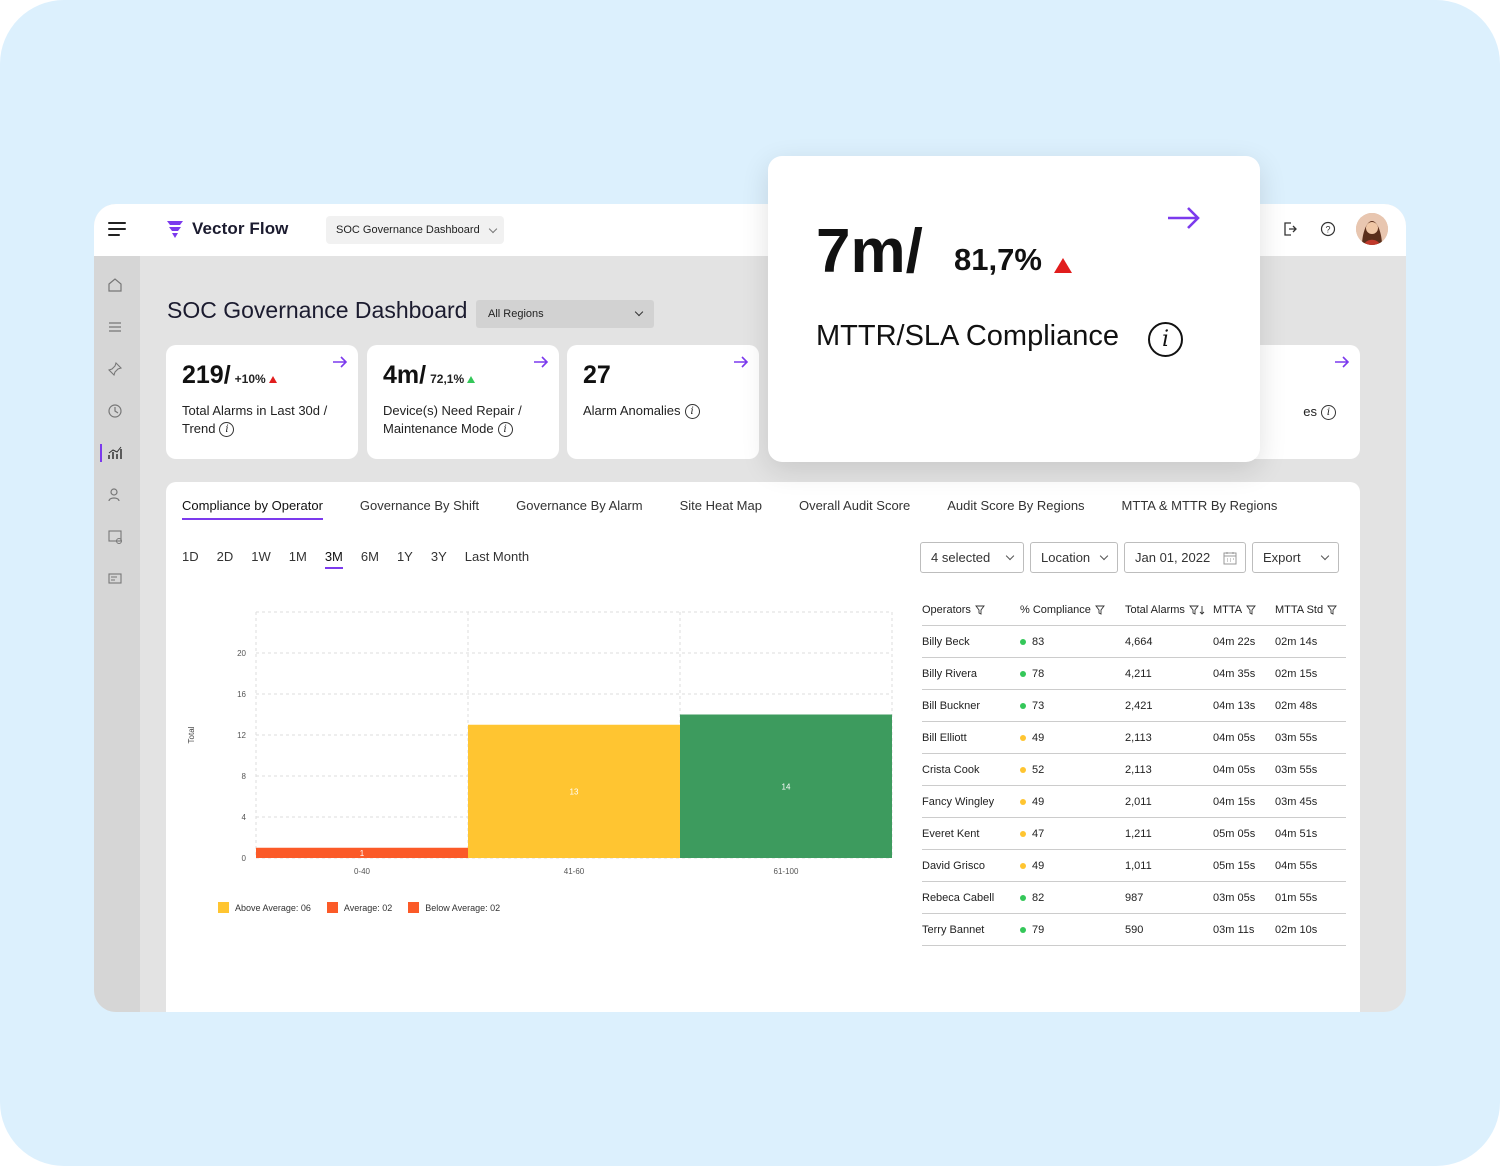  What do you see at coordinates (1328, 229) in the screenshot?
I see `help-icon: ?` at bounding box center [1328, 229].